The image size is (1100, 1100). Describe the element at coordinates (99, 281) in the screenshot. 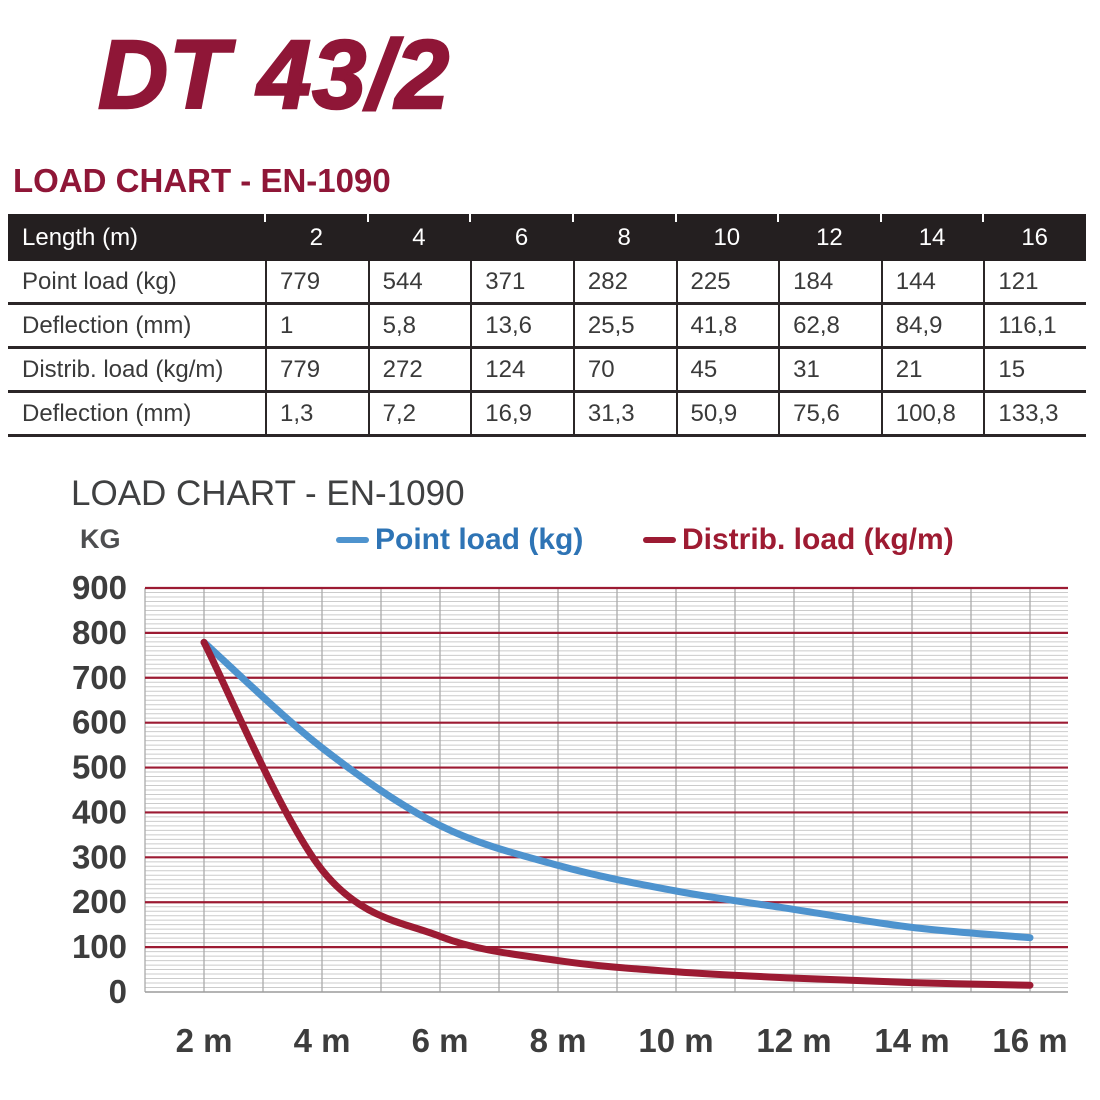

I see `row-label: Point load (kg)` at that location.